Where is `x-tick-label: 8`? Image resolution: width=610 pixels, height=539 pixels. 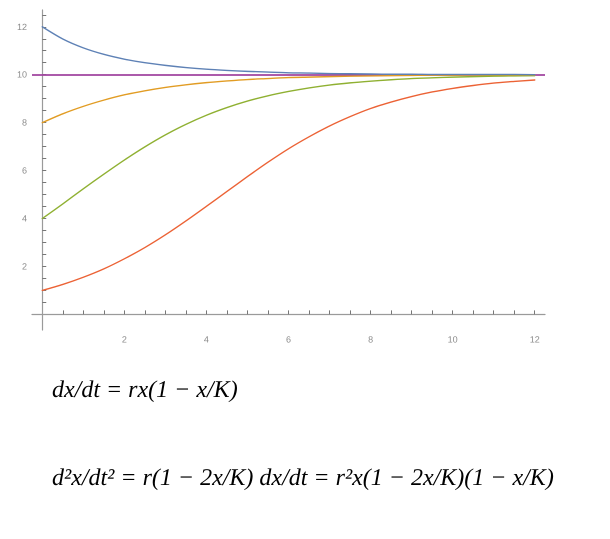 x-tick-label: 8 is located at coordinates (371, 339).